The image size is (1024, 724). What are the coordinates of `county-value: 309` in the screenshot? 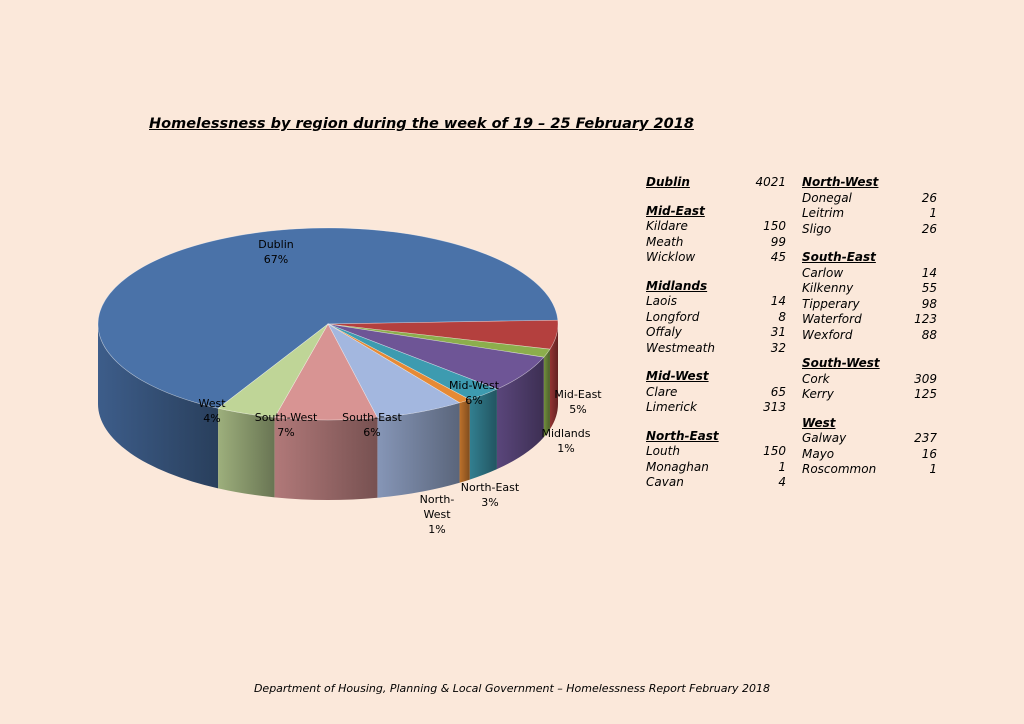 It's located at (925, 378).